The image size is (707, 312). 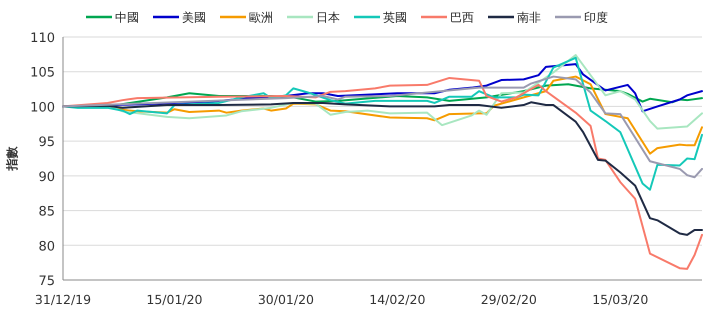 I want to click on x-tick-label: 29/02/20, so click(x=508, y=299).